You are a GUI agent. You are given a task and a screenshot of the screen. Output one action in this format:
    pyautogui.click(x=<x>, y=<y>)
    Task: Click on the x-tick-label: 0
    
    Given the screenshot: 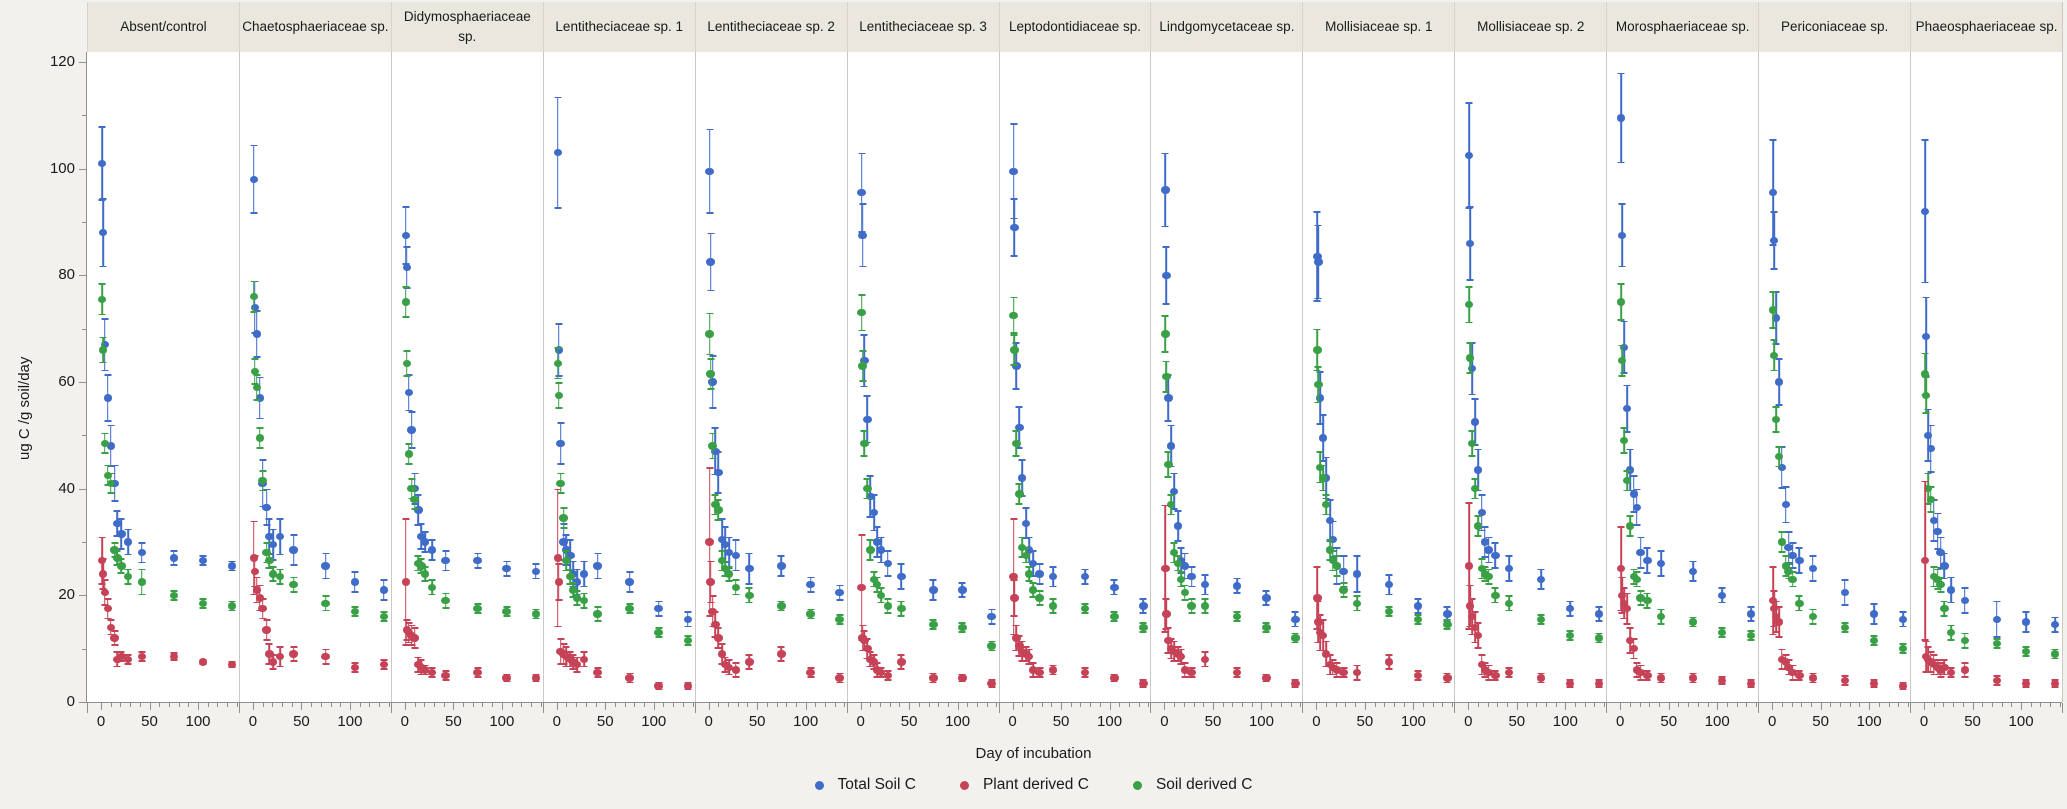 What is the action you would take?
    pyautogui.click(x=1620, y=721)
    